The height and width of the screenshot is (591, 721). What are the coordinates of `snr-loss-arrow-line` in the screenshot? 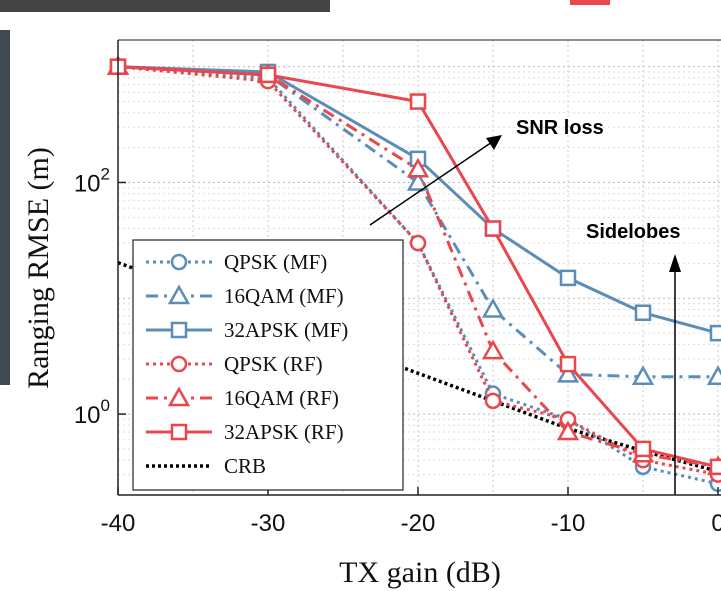 It's located at (432, 182).